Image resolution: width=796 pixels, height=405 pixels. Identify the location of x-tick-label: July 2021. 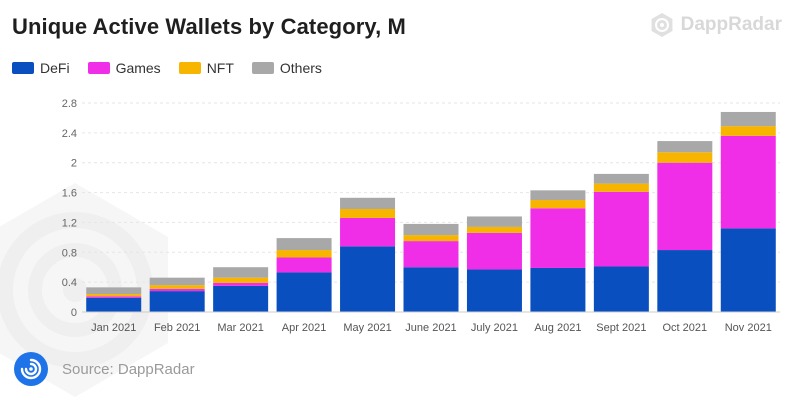
(494, 328).